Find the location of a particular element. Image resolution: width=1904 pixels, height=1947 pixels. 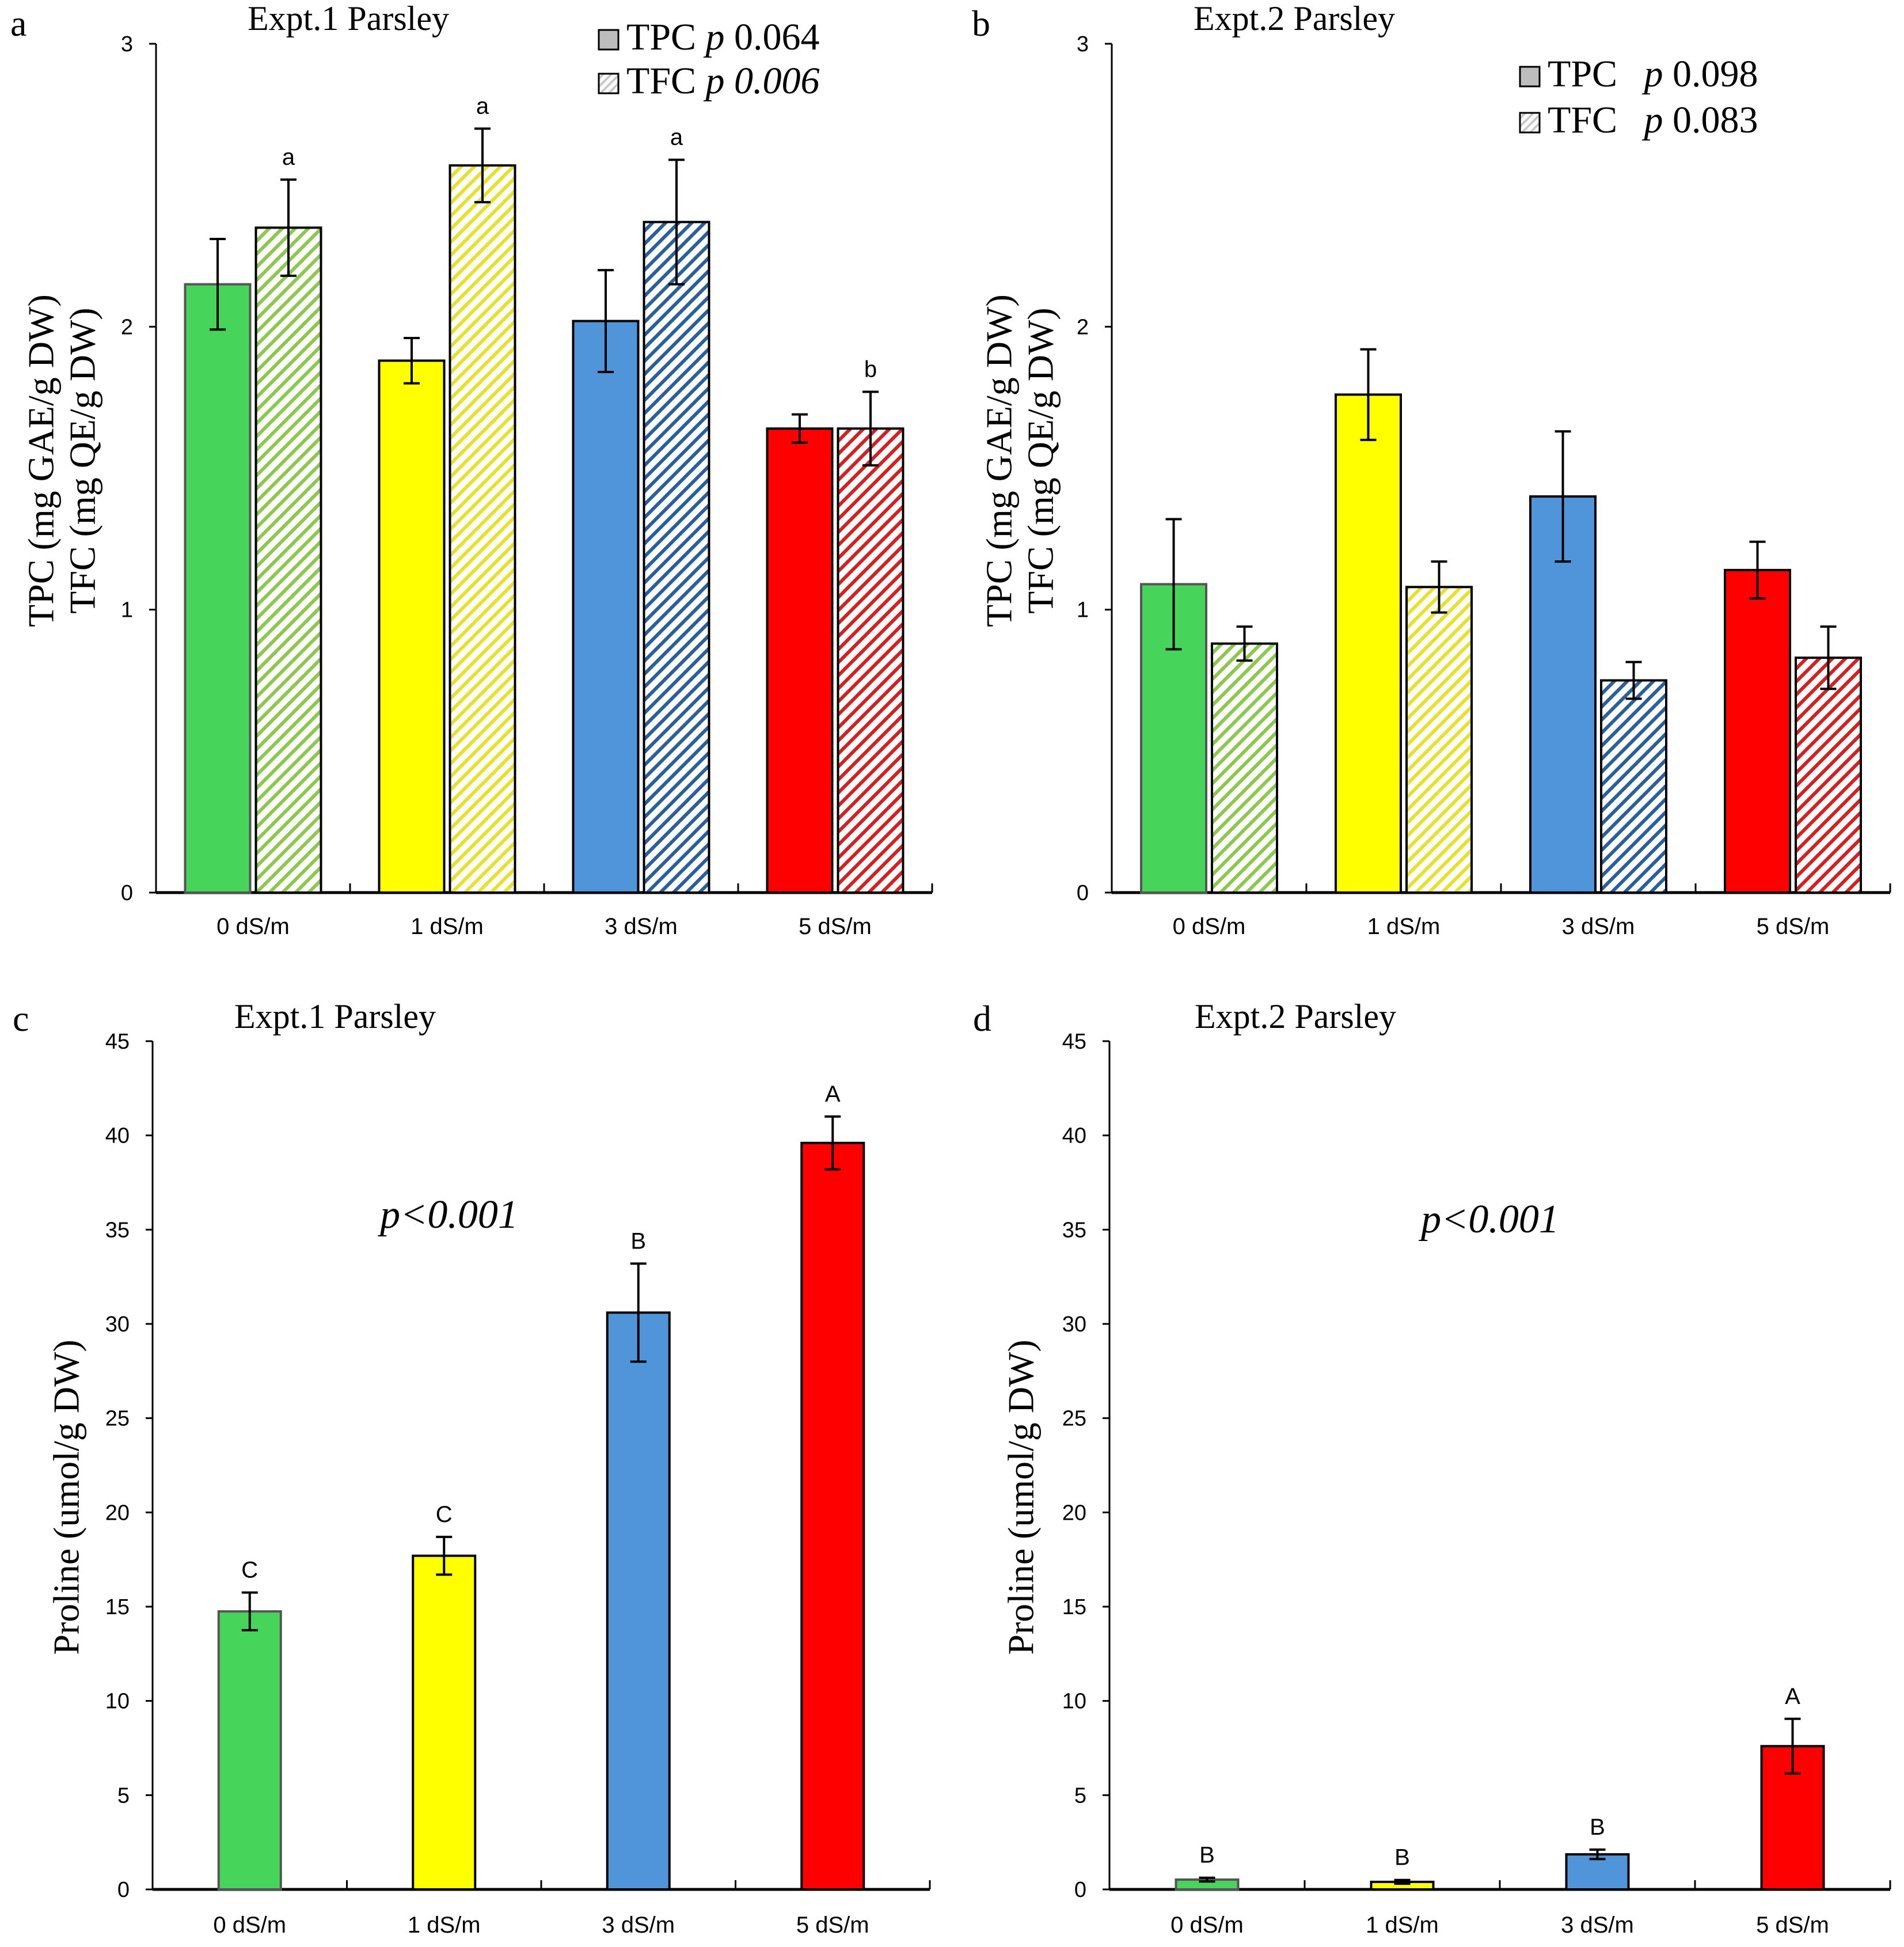

y-tick-label: 2 is located at coordinates (127, 327).